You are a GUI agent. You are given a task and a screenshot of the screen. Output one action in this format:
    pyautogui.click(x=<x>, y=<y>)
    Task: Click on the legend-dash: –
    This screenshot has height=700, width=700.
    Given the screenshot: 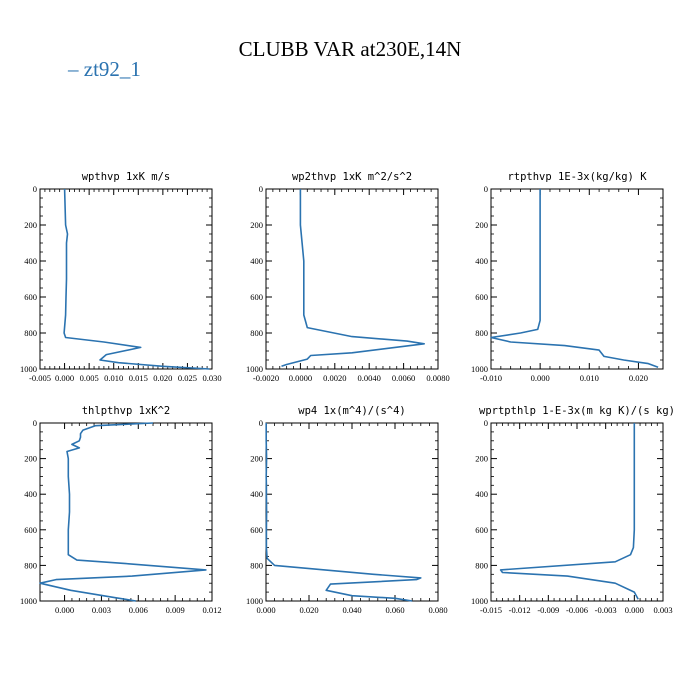 What is the action you would take?
    pyautogui.click(x=75, y=69)
    